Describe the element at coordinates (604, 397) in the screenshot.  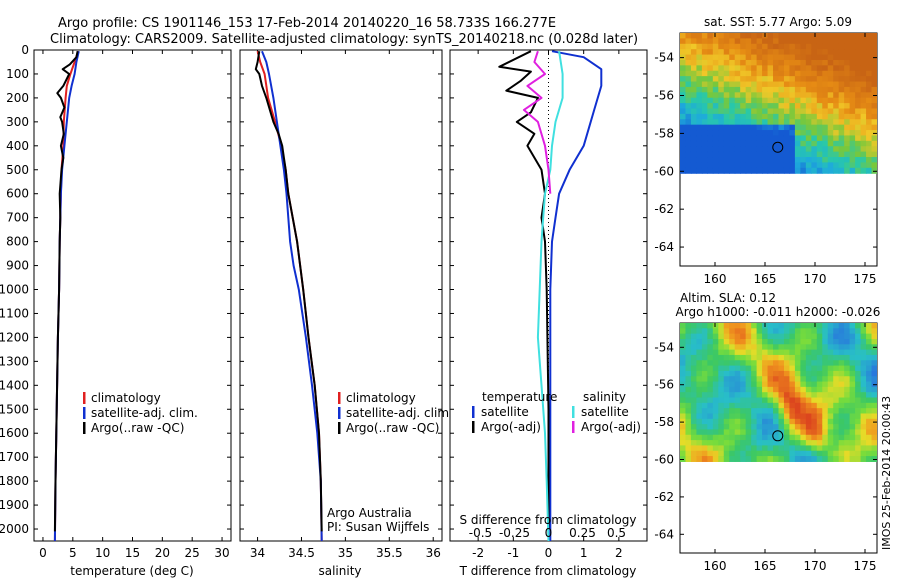
I see `legend-title: salinity` at that location.